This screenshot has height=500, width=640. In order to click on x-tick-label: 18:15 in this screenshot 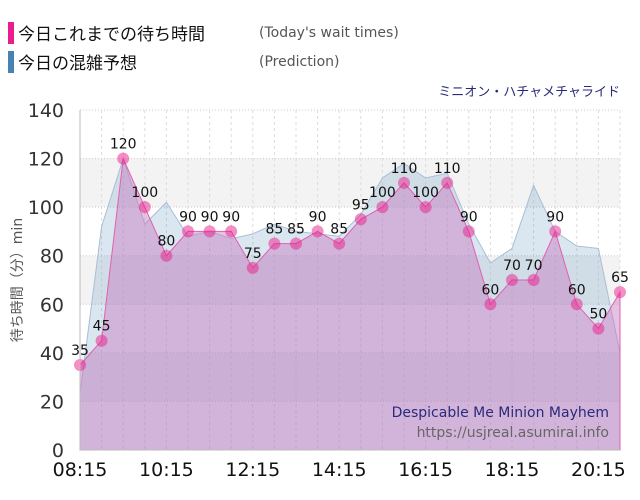, I will do `click(512, 470)`.